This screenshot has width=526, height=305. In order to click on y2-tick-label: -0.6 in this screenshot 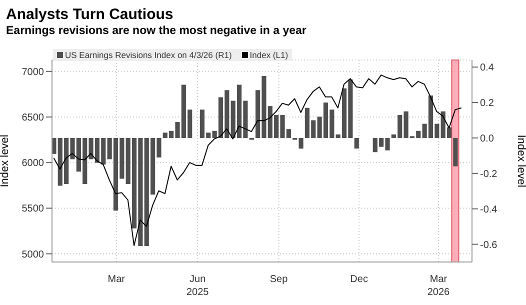, I will do `click(489, 245)`.